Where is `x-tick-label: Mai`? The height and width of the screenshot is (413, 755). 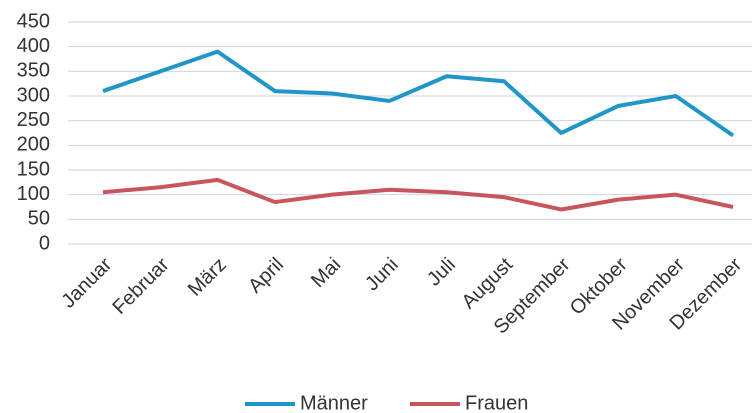
x-tick-label: Mai is located at coordinates (326, 273).